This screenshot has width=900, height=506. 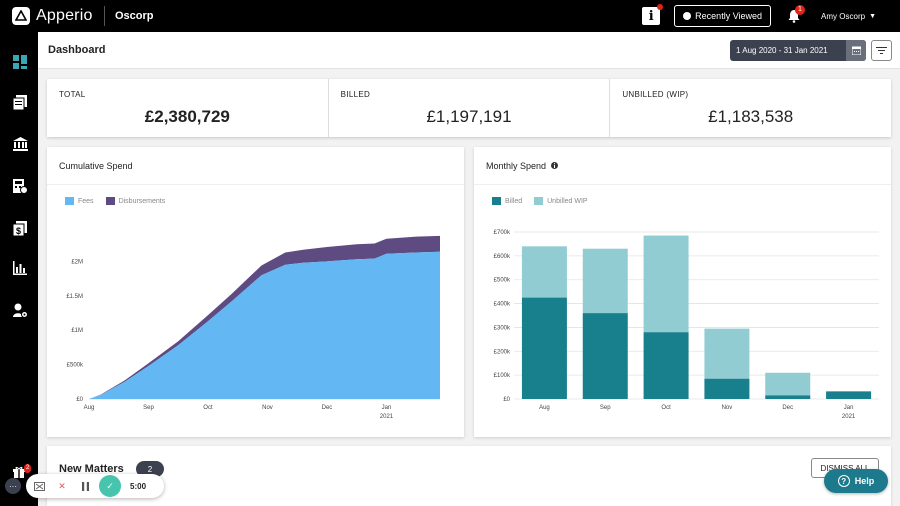 I want to click on legend-item-unbilled-wip: Unbilled WIP, so click(x=561, y=201).